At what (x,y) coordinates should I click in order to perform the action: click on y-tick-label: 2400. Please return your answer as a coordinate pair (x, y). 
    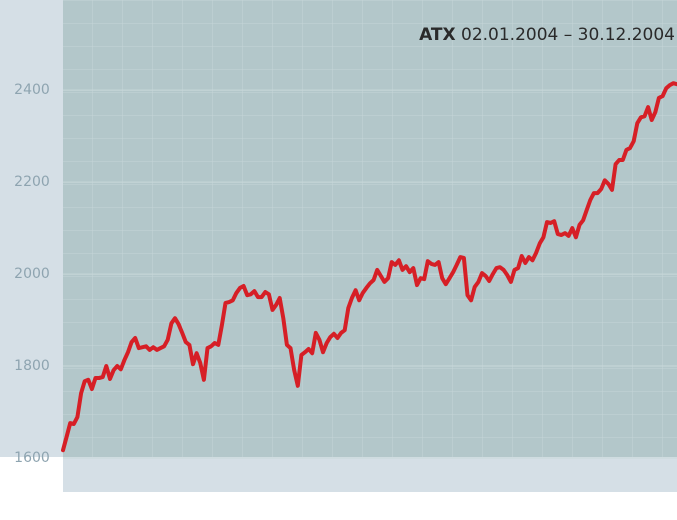
    Looking at the image, I should click on (32, 90).